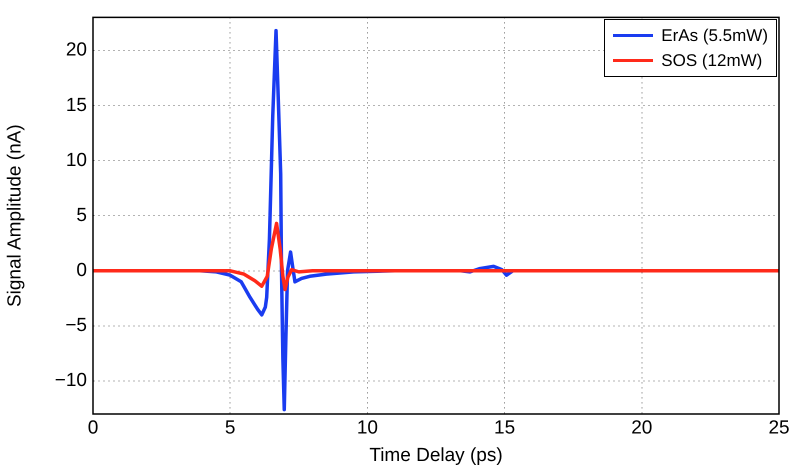  Describe the element at coordinates (714, 36) in the screenshot. I see `legend-label: ErAs (5.5mW)` at that location.